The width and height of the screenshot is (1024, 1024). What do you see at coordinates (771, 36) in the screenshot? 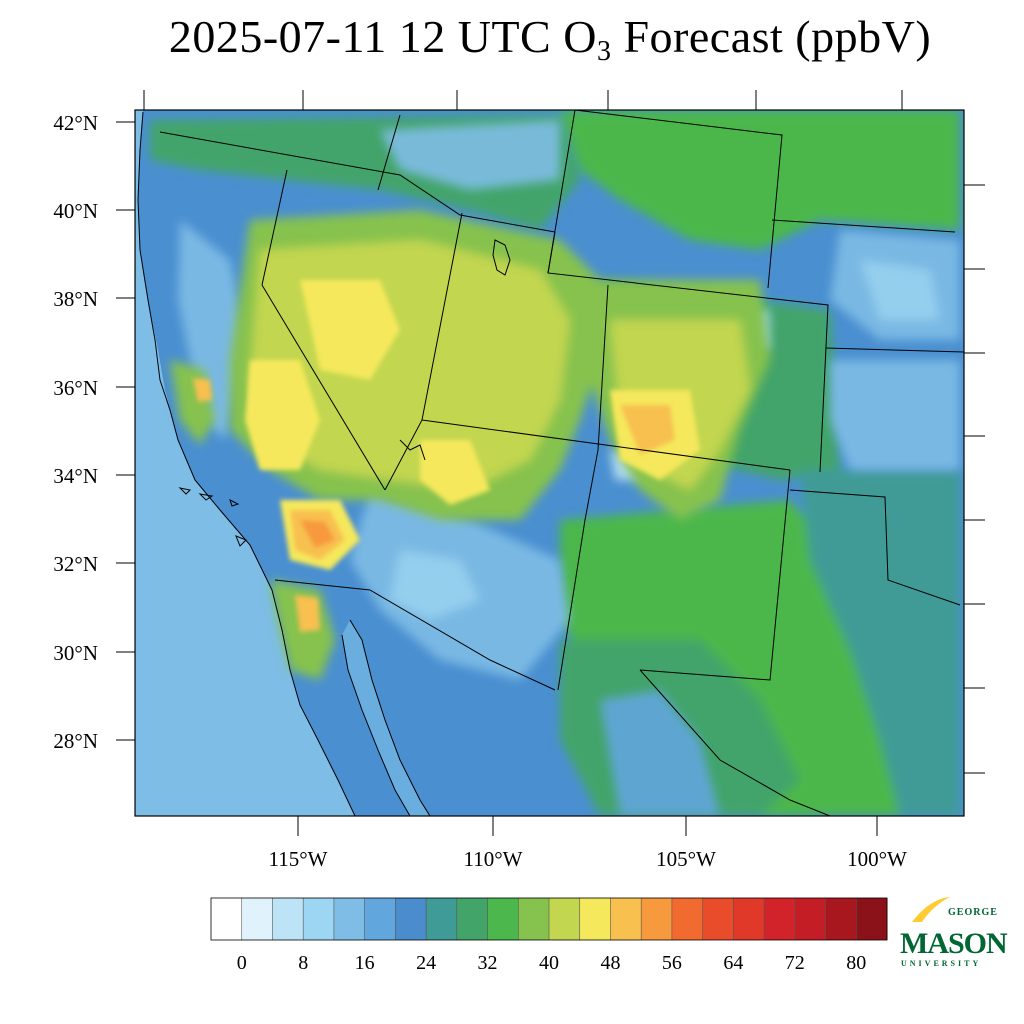
I see `title-suffix: Forecast (ppbV)` at bounding box center [771, 36].